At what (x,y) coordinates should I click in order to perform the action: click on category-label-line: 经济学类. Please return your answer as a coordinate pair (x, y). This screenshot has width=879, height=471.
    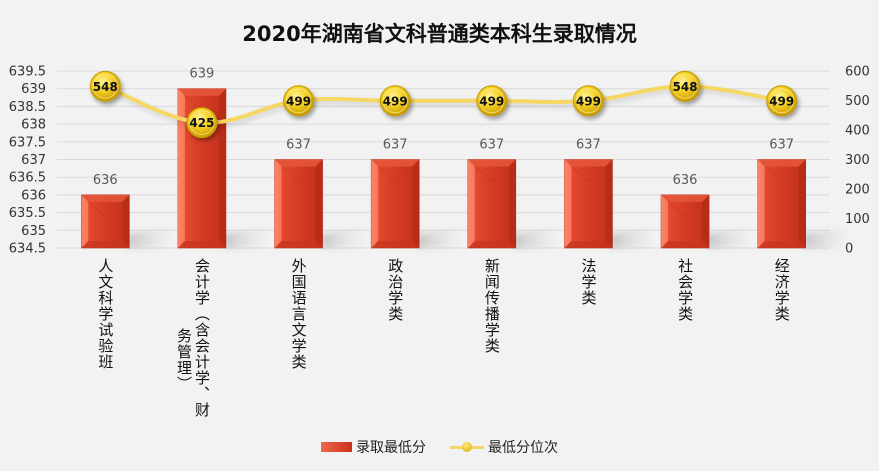
    Looking at the image, I should click on (781, 290).